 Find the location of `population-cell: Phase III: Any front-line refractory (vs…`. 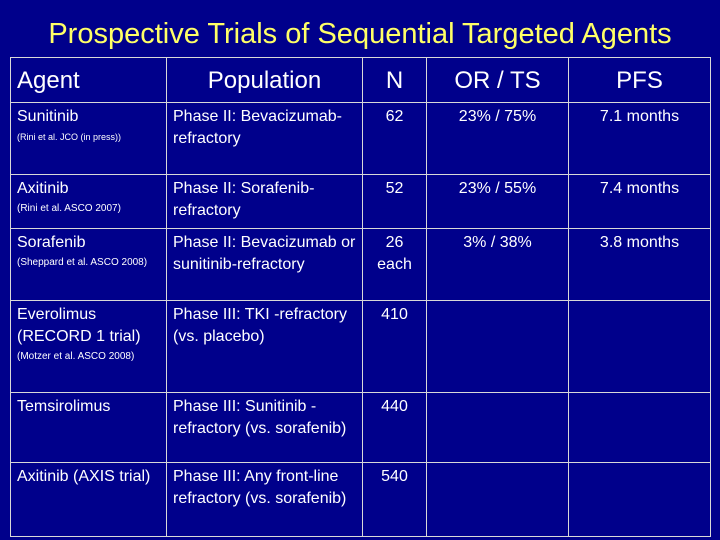

population-cell: Phase III: Any front-line refractory (vs… is located at coordinates (264, 499).